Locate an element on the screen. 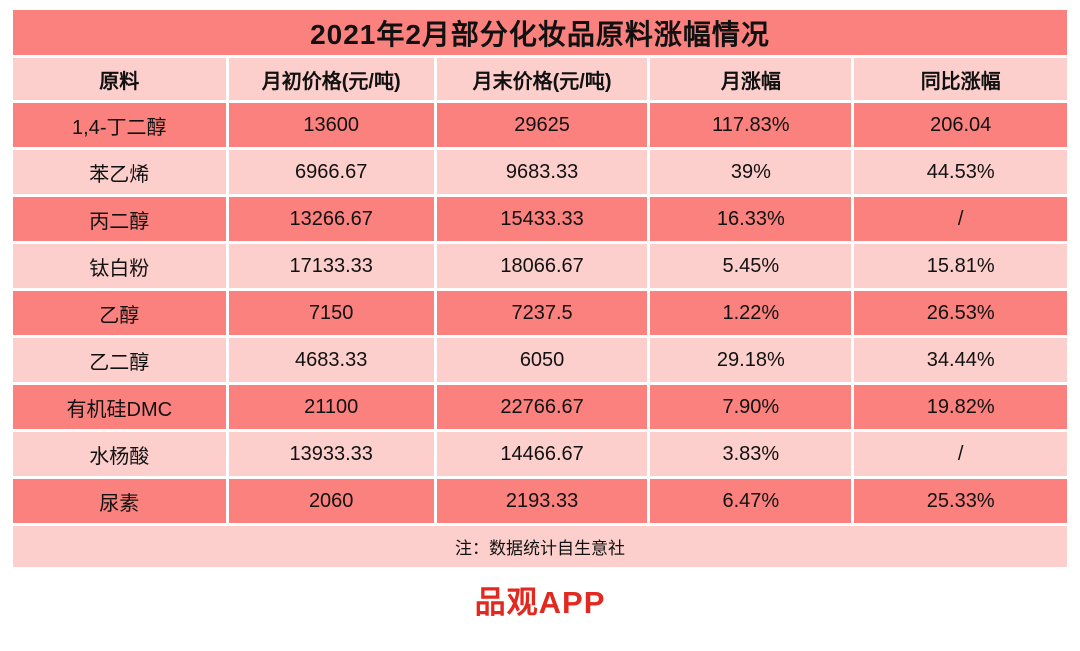 Image resolution: width=1080 pixels, height=651 pixels. cell-price-start: 2060 is located at coordinates (331, 501).